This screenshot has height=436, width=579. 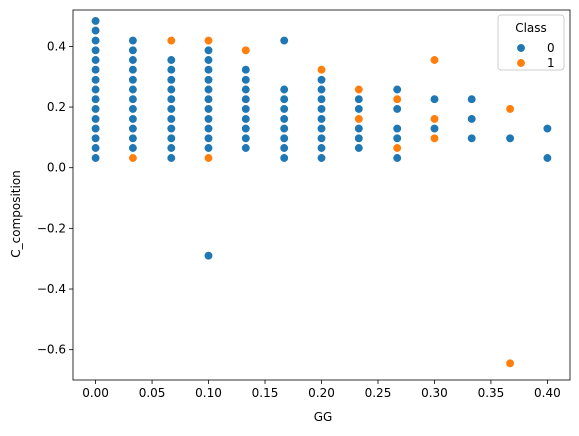 I want to click on y-tick-label-4: 0.2, so click(x=56, y=107).